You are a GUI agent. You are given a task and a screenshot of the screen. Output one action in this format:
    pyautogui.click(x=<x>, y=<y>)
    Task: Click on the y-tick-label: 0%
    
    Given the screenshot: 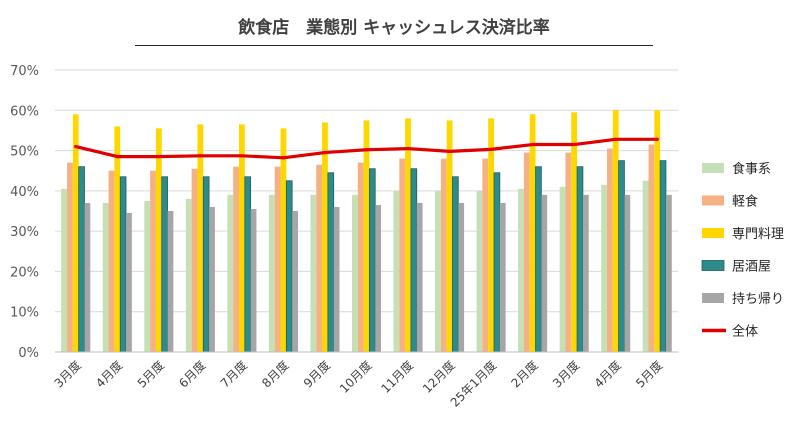 What is the action you would take?
    pyautogui.click(x=28, y=353)
    